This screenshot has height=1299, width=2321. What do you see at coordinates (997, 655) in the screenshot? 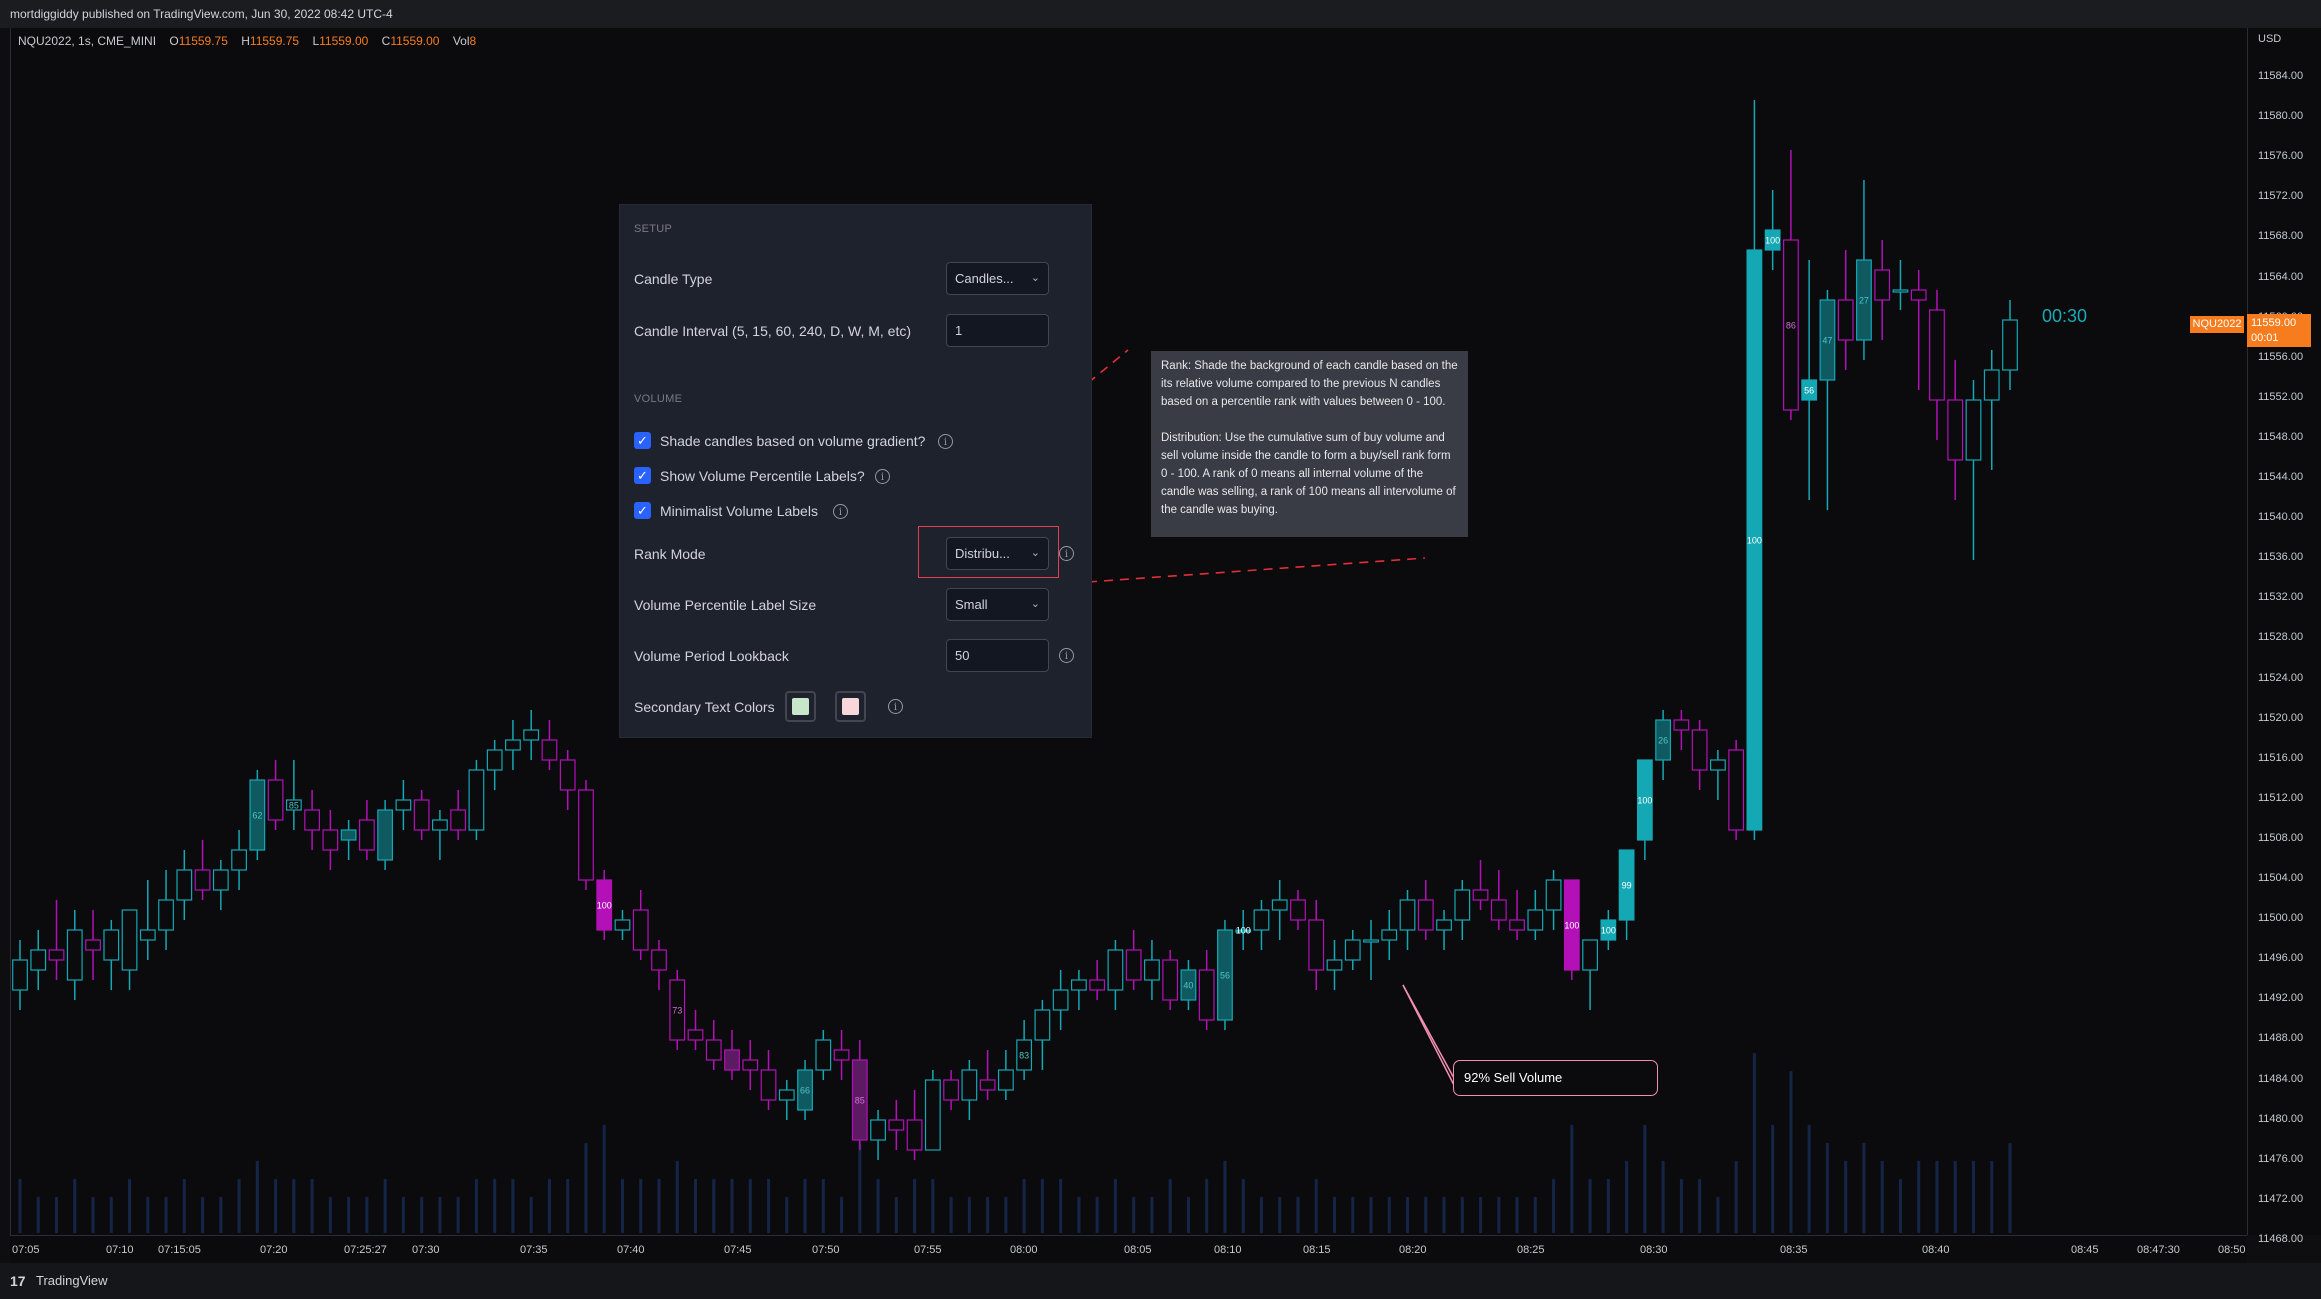
I see `lookback-input: 50` at bounding box center [997, 655].